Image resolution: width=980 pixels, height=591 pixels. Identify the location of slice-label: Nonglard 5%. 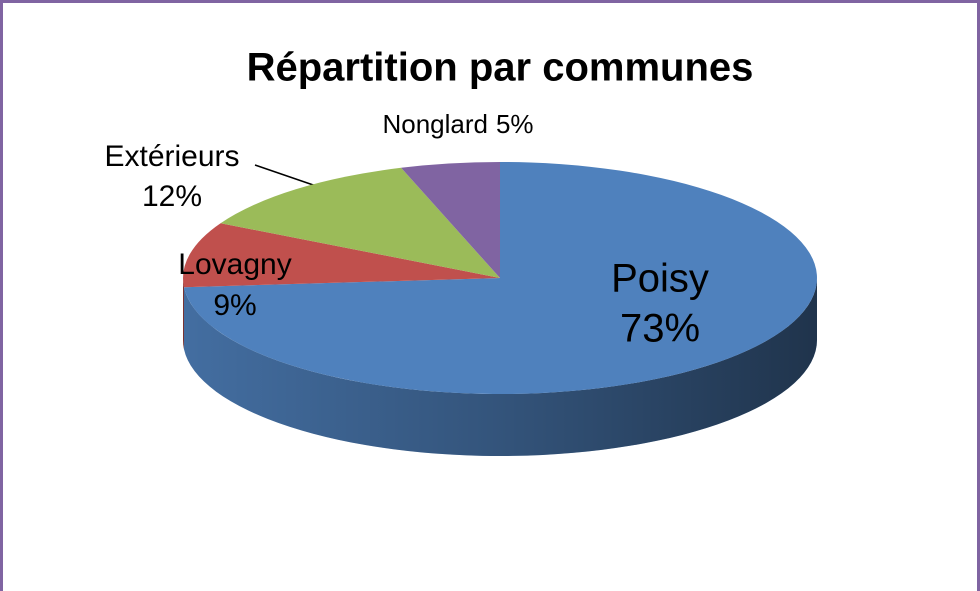
(457, 124).